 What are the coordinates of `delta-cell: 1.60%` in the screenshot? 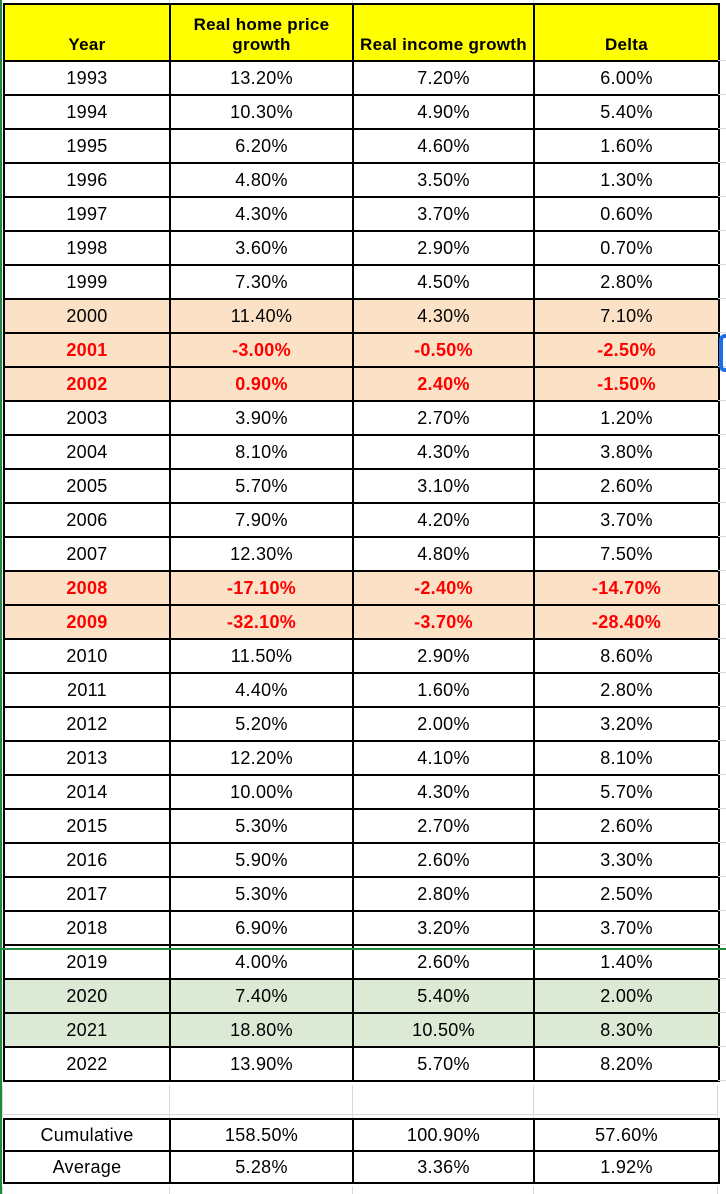 It's located at (626, 146).